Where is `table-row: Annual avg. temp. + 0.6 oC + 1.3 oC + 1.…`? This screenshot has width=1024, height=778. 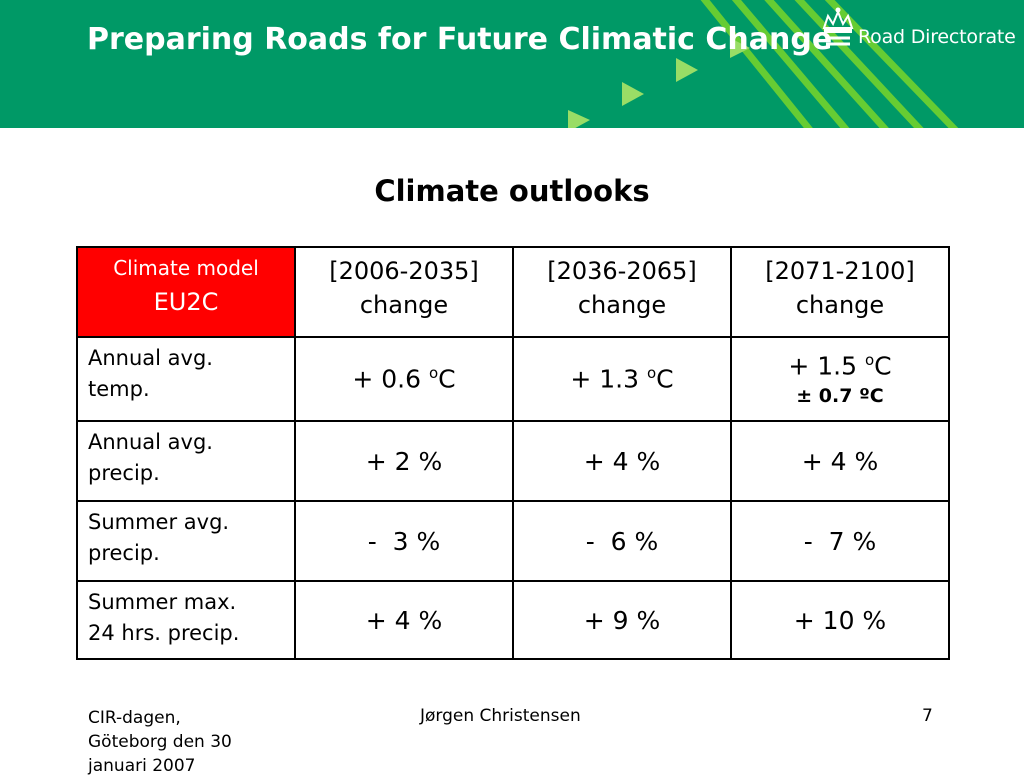
table-row: Annual avg. temp. + 0.6 oC + 1.3 oC + 1.… is located at coordinates (513, 379).